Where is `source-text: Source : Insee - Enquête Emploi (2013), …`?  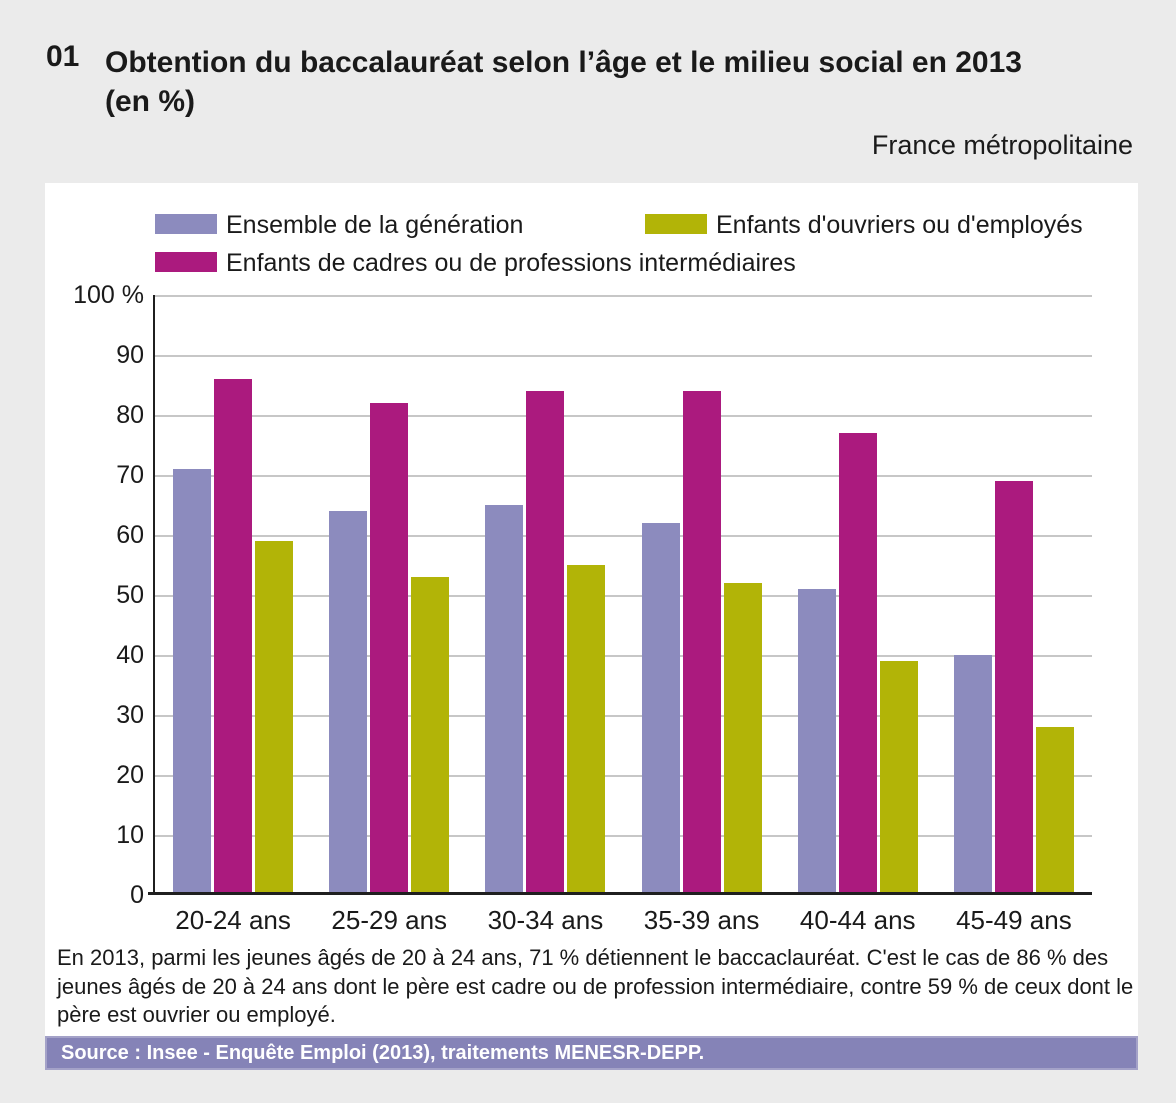 source-text: Source : Insee - Enquête Emploi (2013), … is located at coordinates (383, 1053).